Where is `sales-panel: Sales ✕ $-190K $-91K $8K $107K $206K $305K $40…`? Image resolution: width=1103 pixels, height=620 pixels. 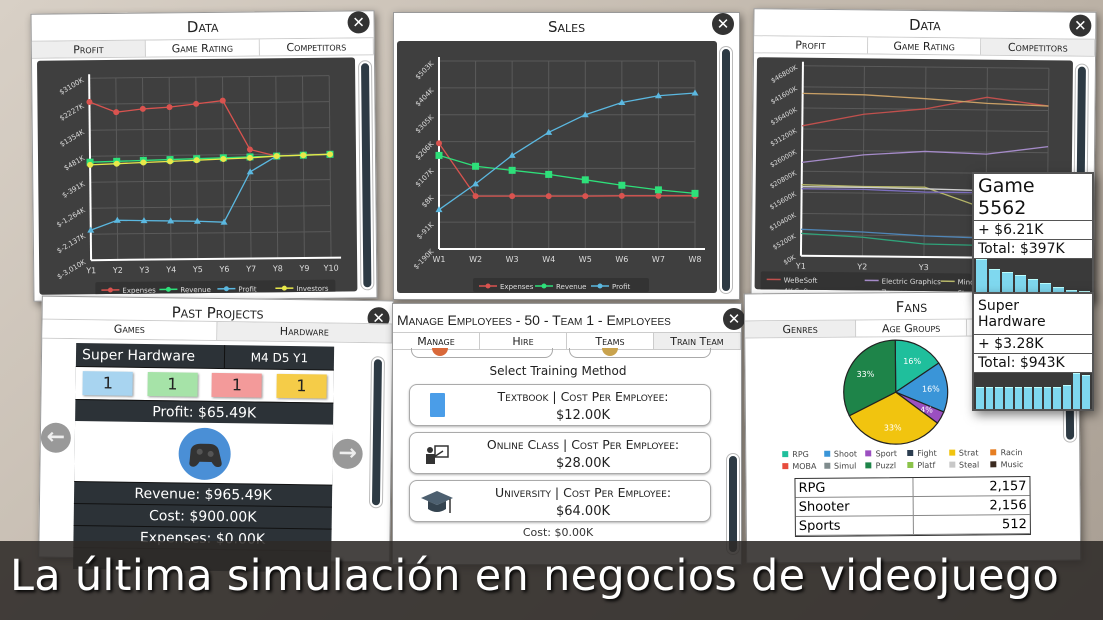 sales-panel: Sales ✕ $-190K $-91K $8K $107K $206K $305K $40… is located at coordinates (566, 156).